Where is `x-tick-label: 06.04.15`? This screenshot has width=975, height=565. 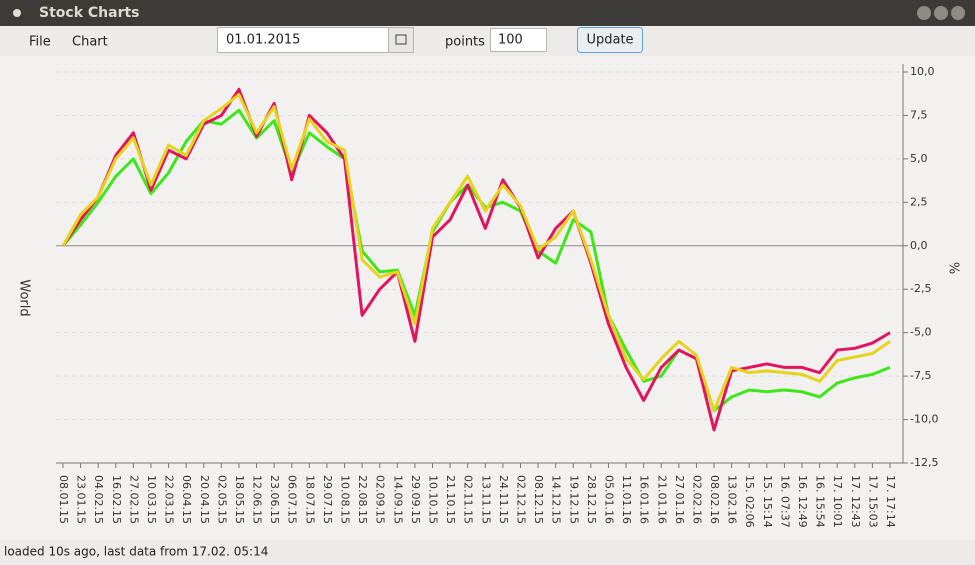 x-tick-label: 06.04.15 is located at coordinates (186, 499).